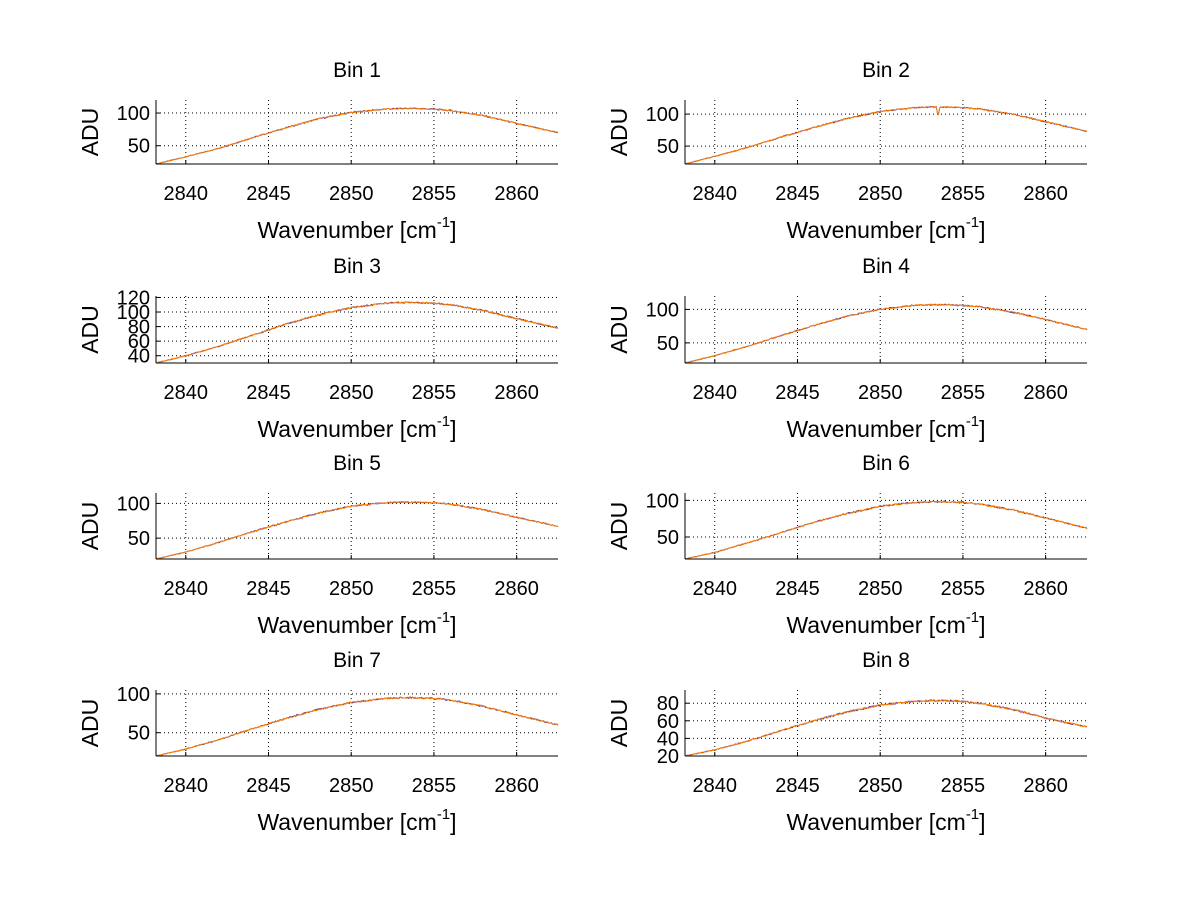 The image size is (1200, 901). Describe the element at coordinates (357, 266) in the screenshot. I see `subplot-title: Bin 3` at that location.